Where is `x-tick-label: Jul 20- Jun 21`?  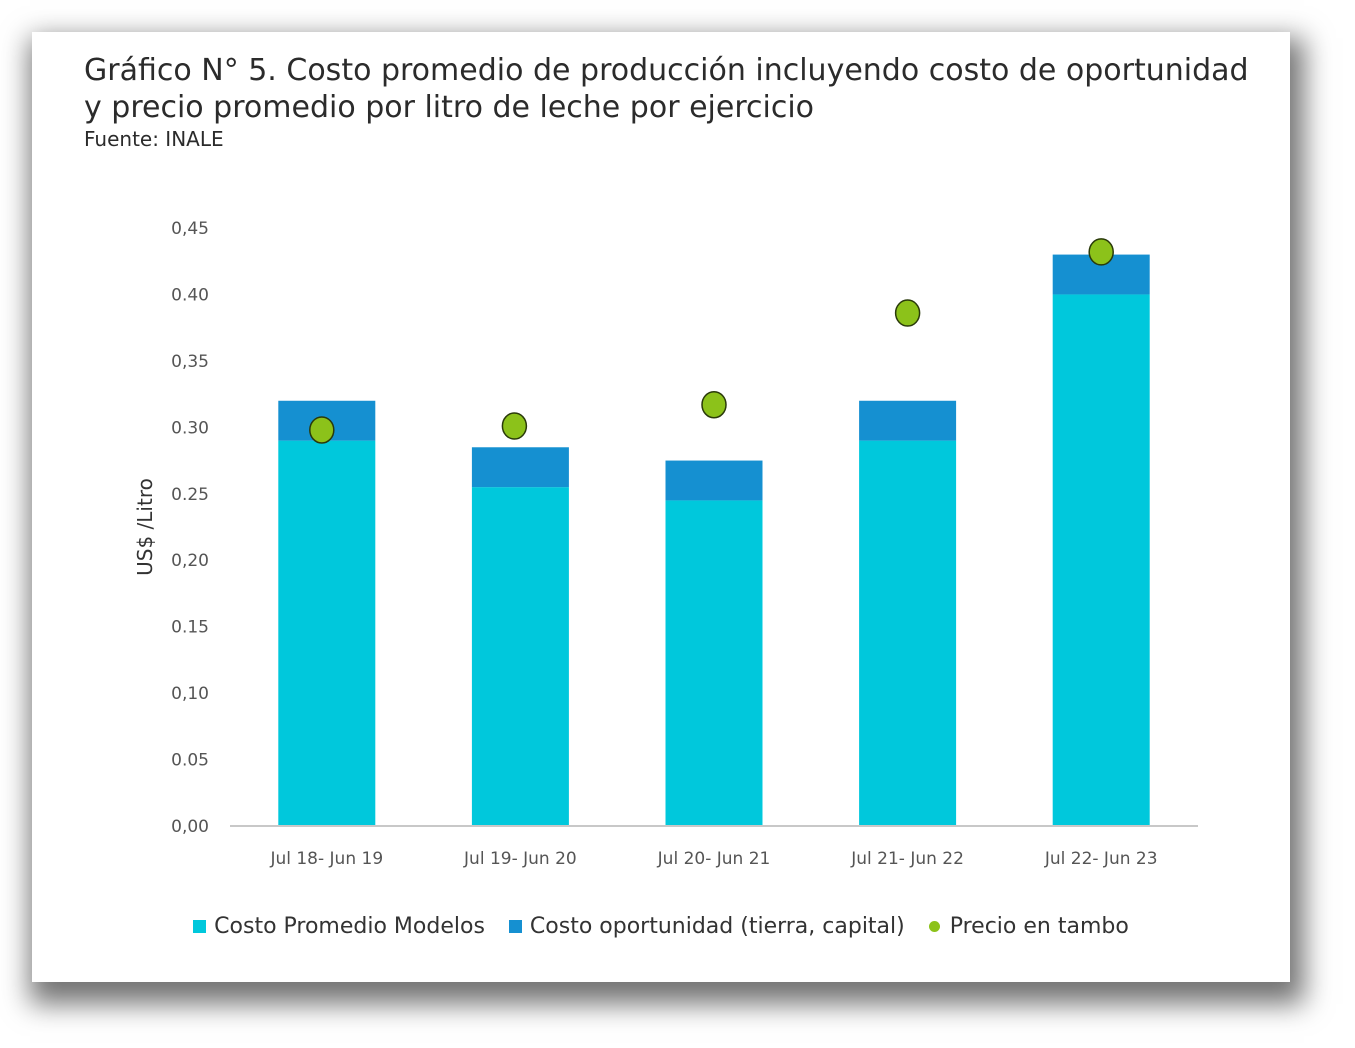
x-tick-label: Jul 20- Jun 21 is located at coordinates (714, 859).